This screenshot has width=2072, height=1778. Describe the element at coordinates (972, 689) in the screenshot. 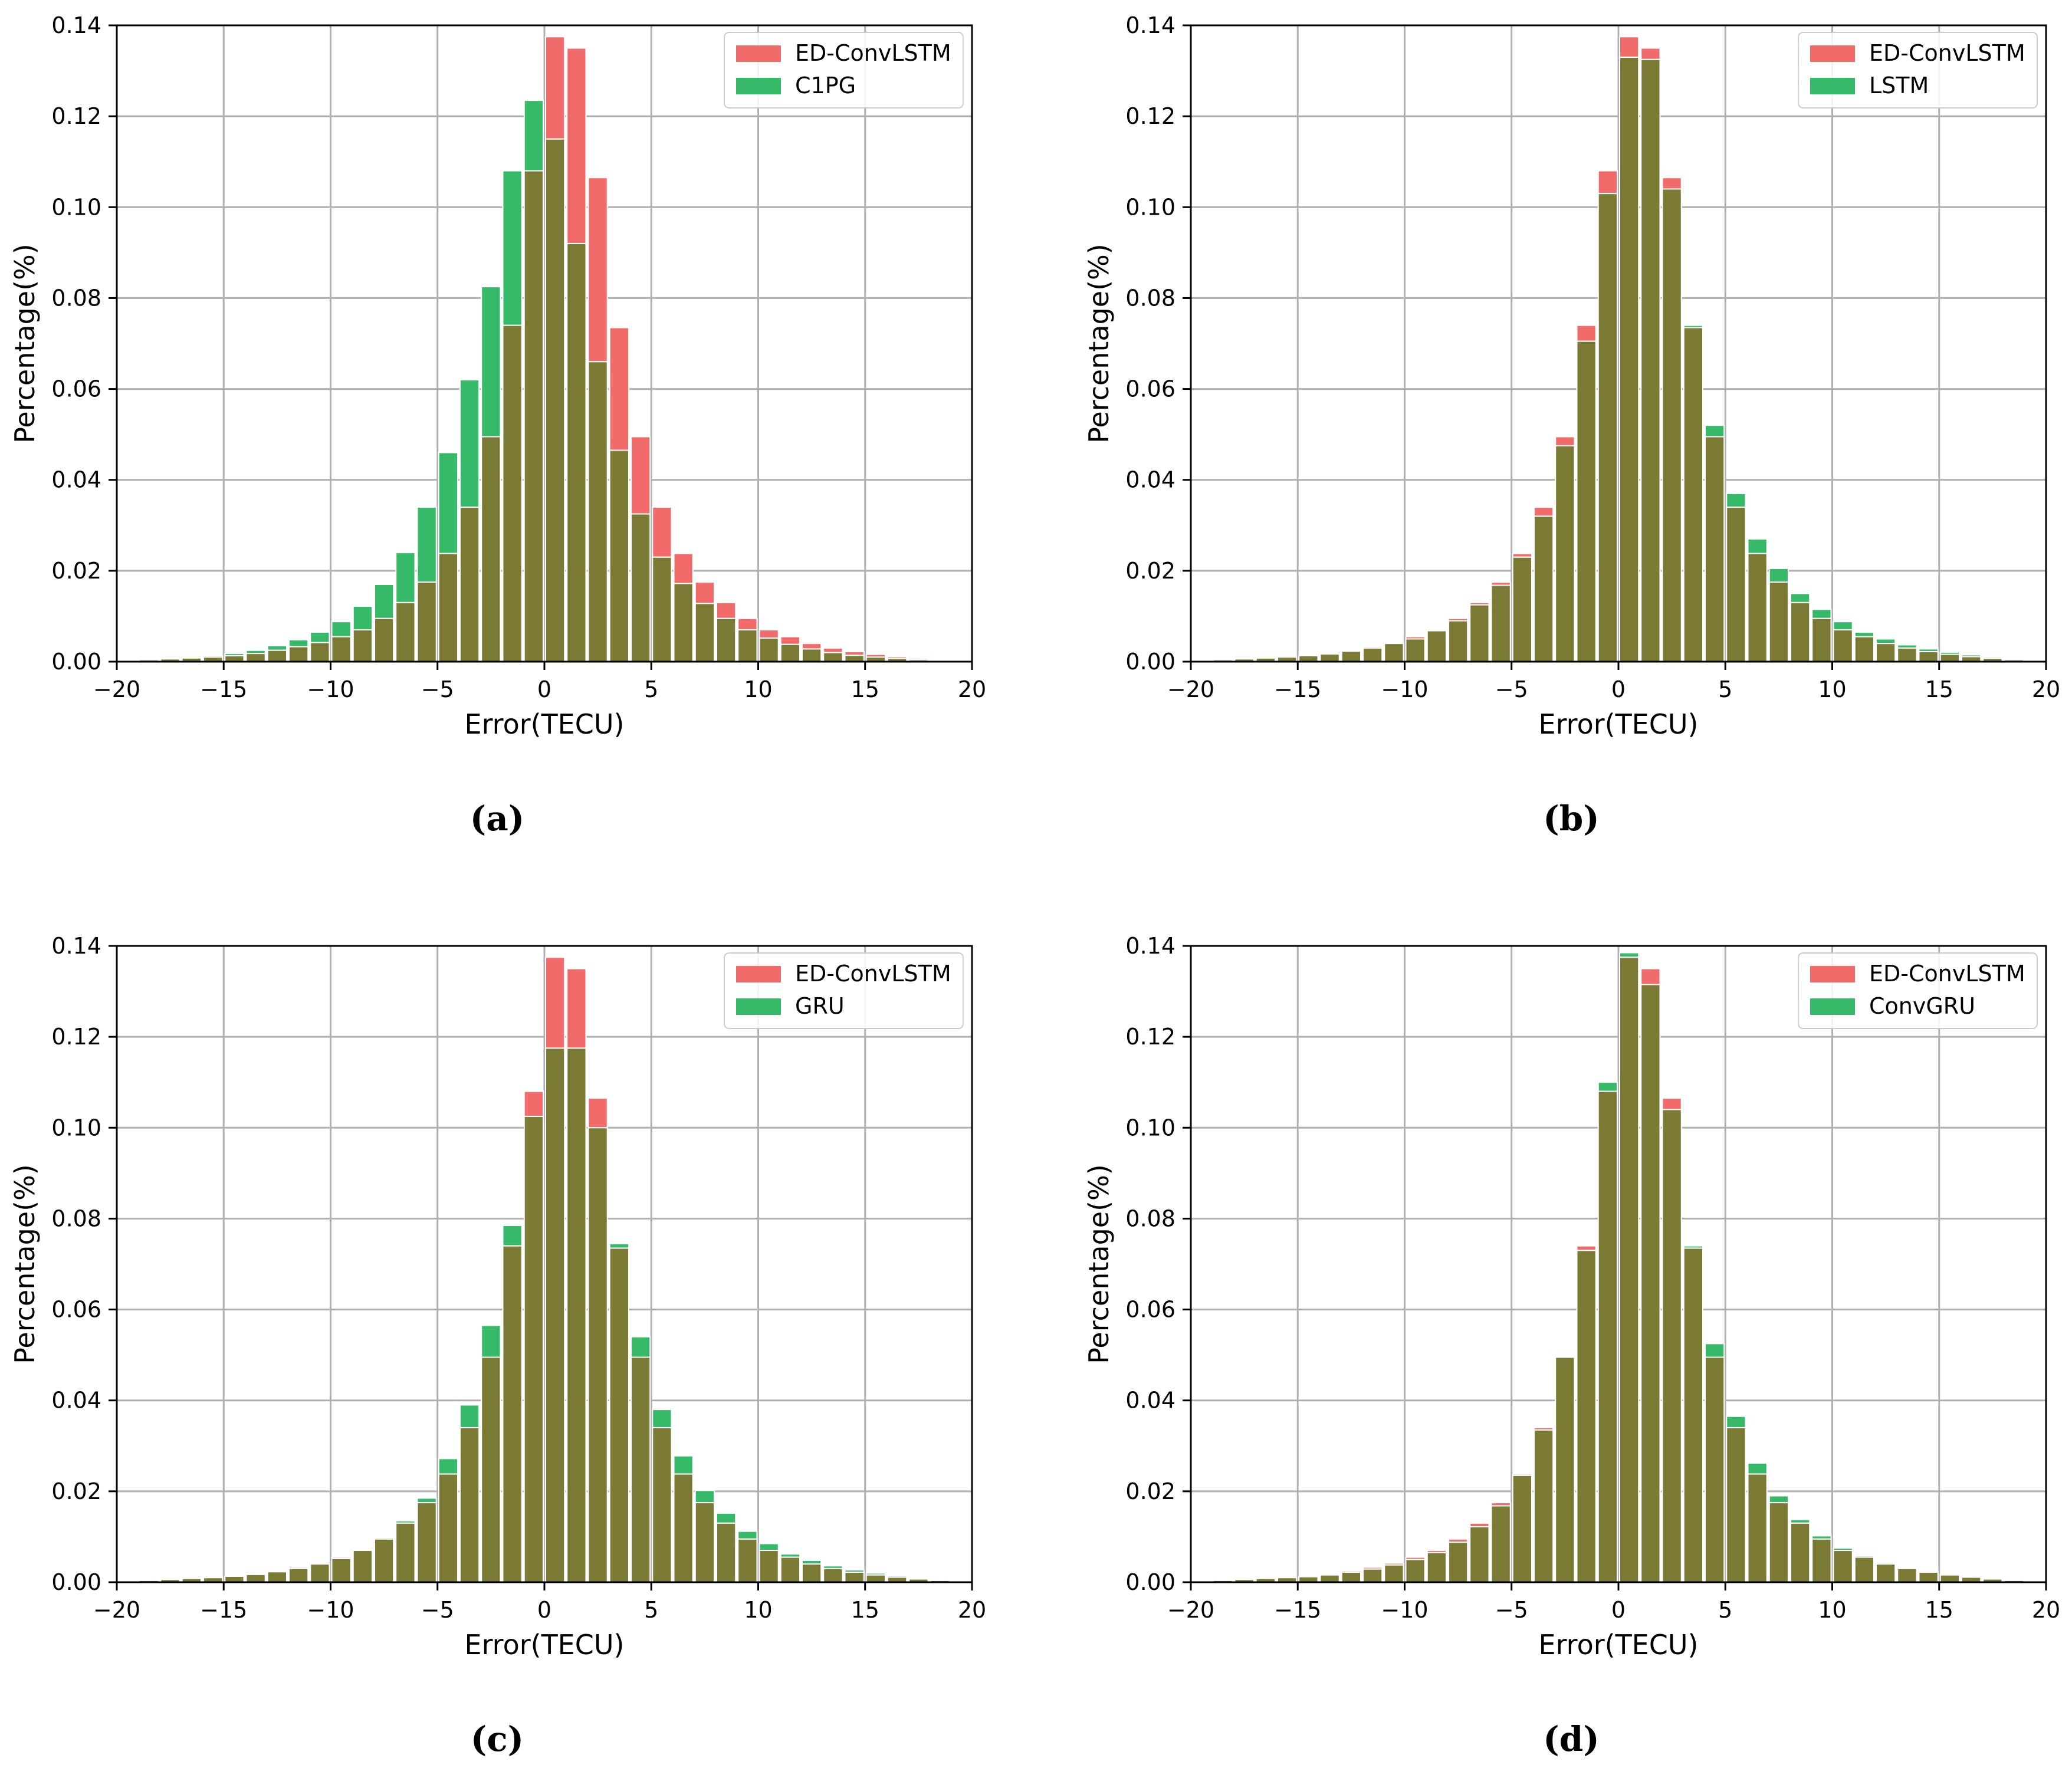

I see `x-tick-label: 20` at that location.